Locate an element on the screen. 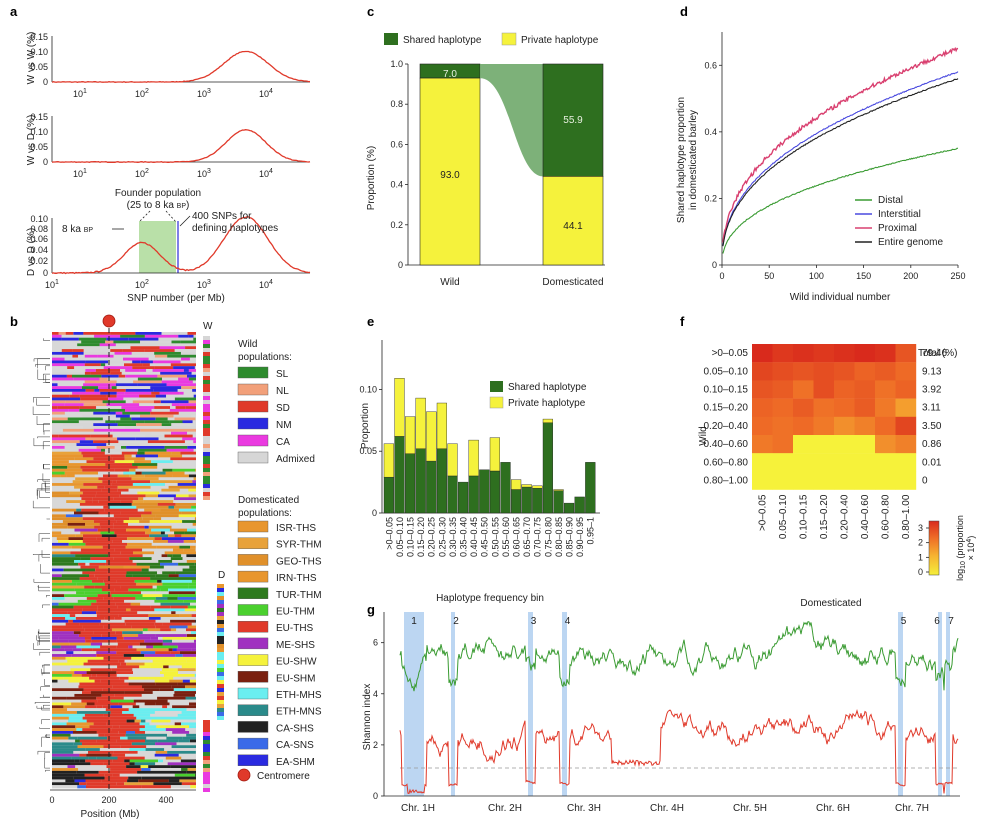 This screenshot has width=992, height=840. panel-e-xtick: 0.70–0.75 is located at coordinates (538, 537).